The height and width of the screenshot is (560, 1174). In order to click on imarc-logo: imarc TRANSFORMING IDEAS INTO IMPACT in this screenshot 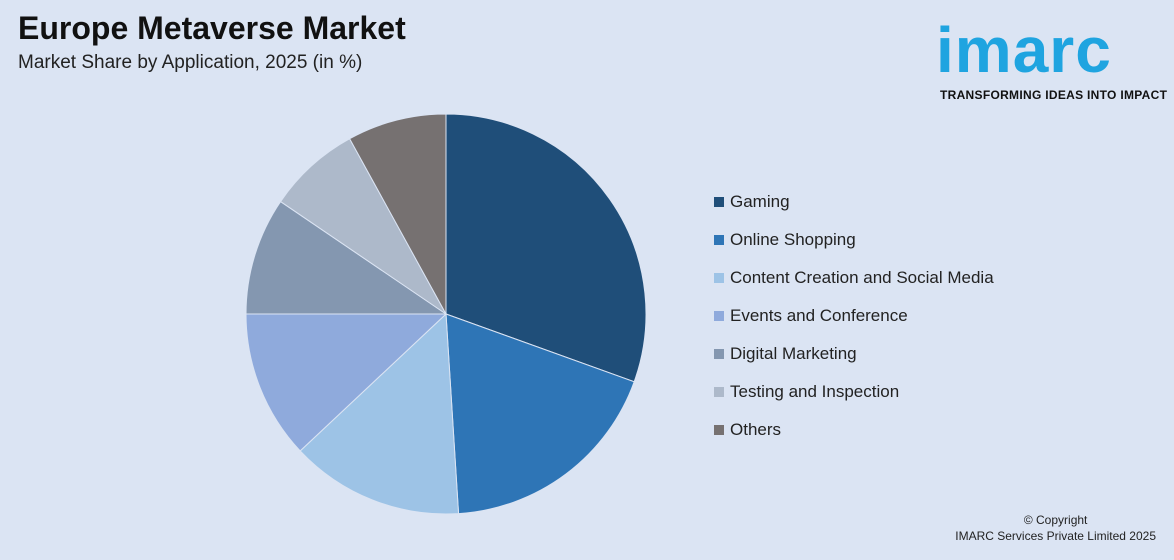, I will do `click(1052, 56)`.